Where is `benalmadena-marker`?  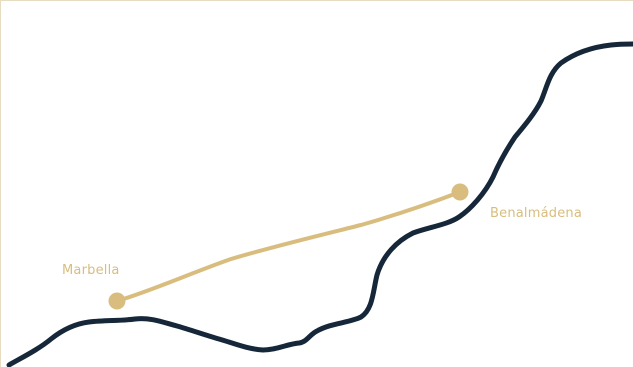 benalmadena-marker is located at coordinates (460, 192).